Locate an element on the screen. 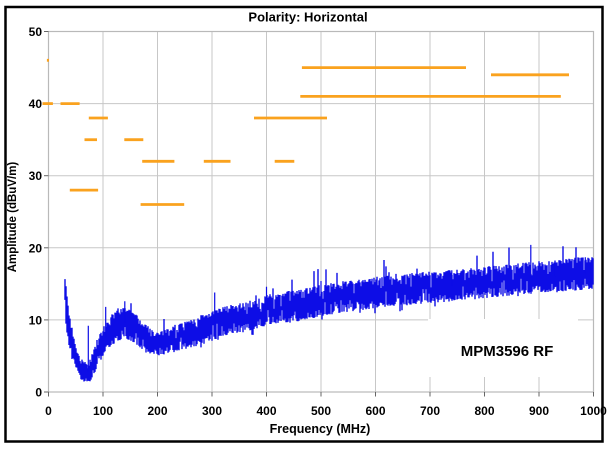  y-tick-label: 10 is located at coordinates (36, 320).